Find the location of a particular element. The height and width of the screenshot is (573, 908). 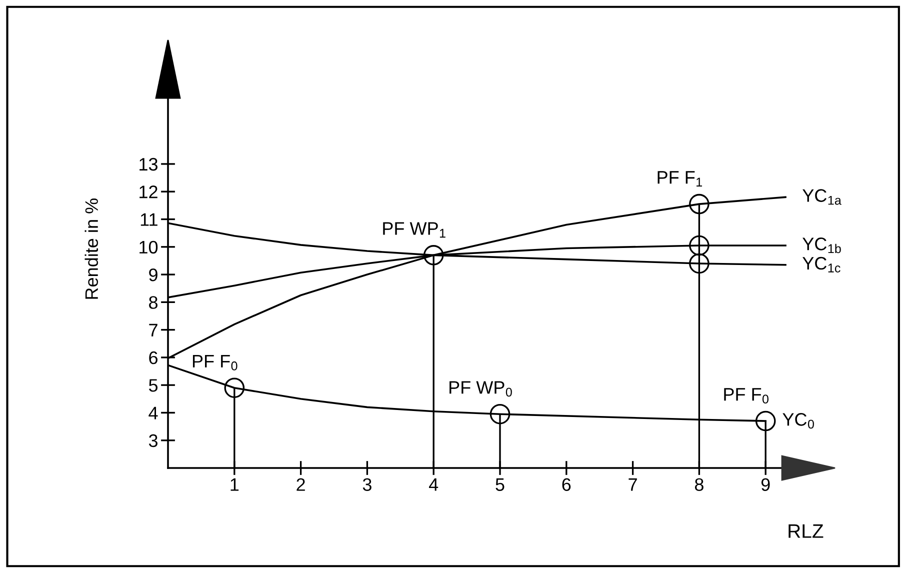

annotation: PF F$_{1}$ is located at coordinates (680, 178).